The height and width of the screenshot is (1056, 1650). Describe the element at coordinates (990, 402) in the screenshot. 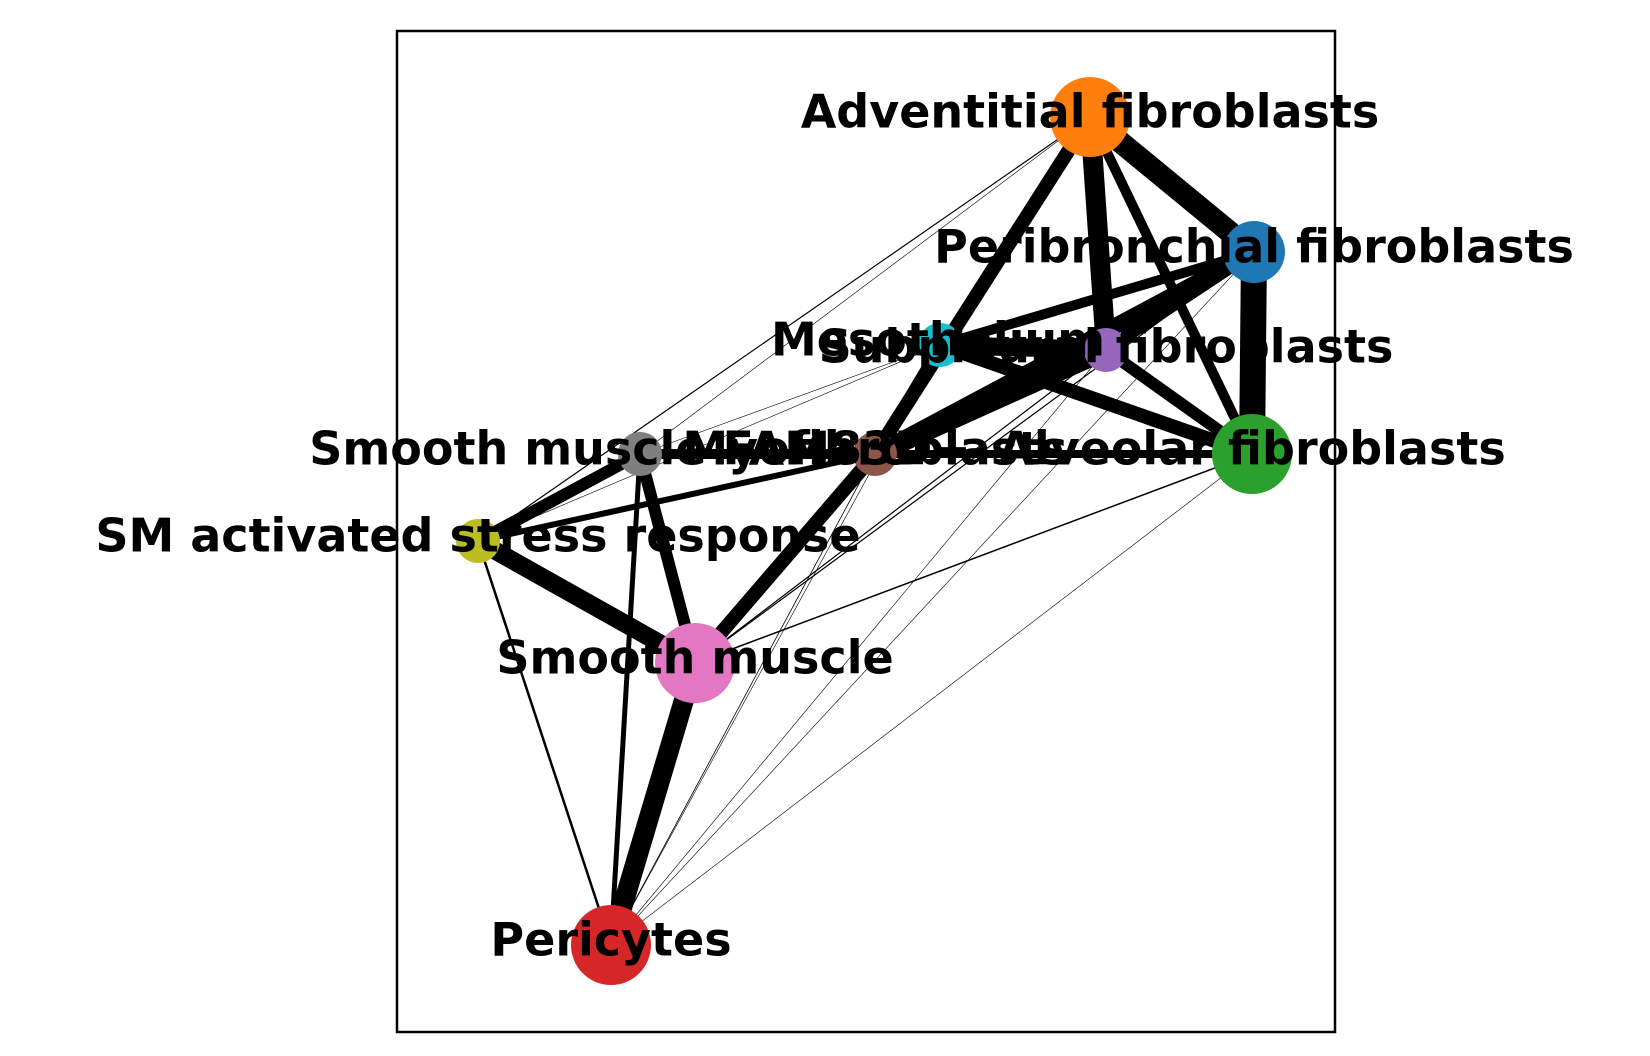

I see `edge-subpleural-myofibroblasts` at that location.